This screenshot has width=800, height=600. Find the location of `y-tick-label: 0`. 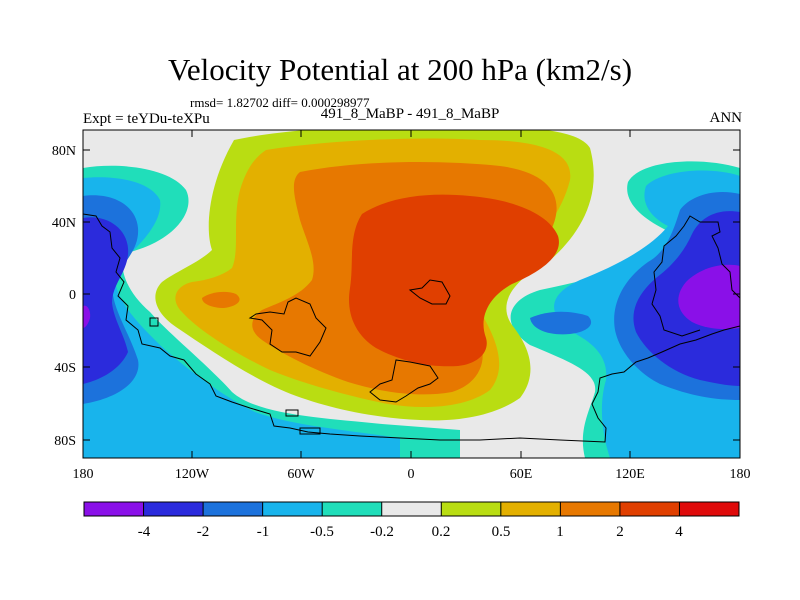

y-tick-label: 0 is located at coordinates (72, 295).